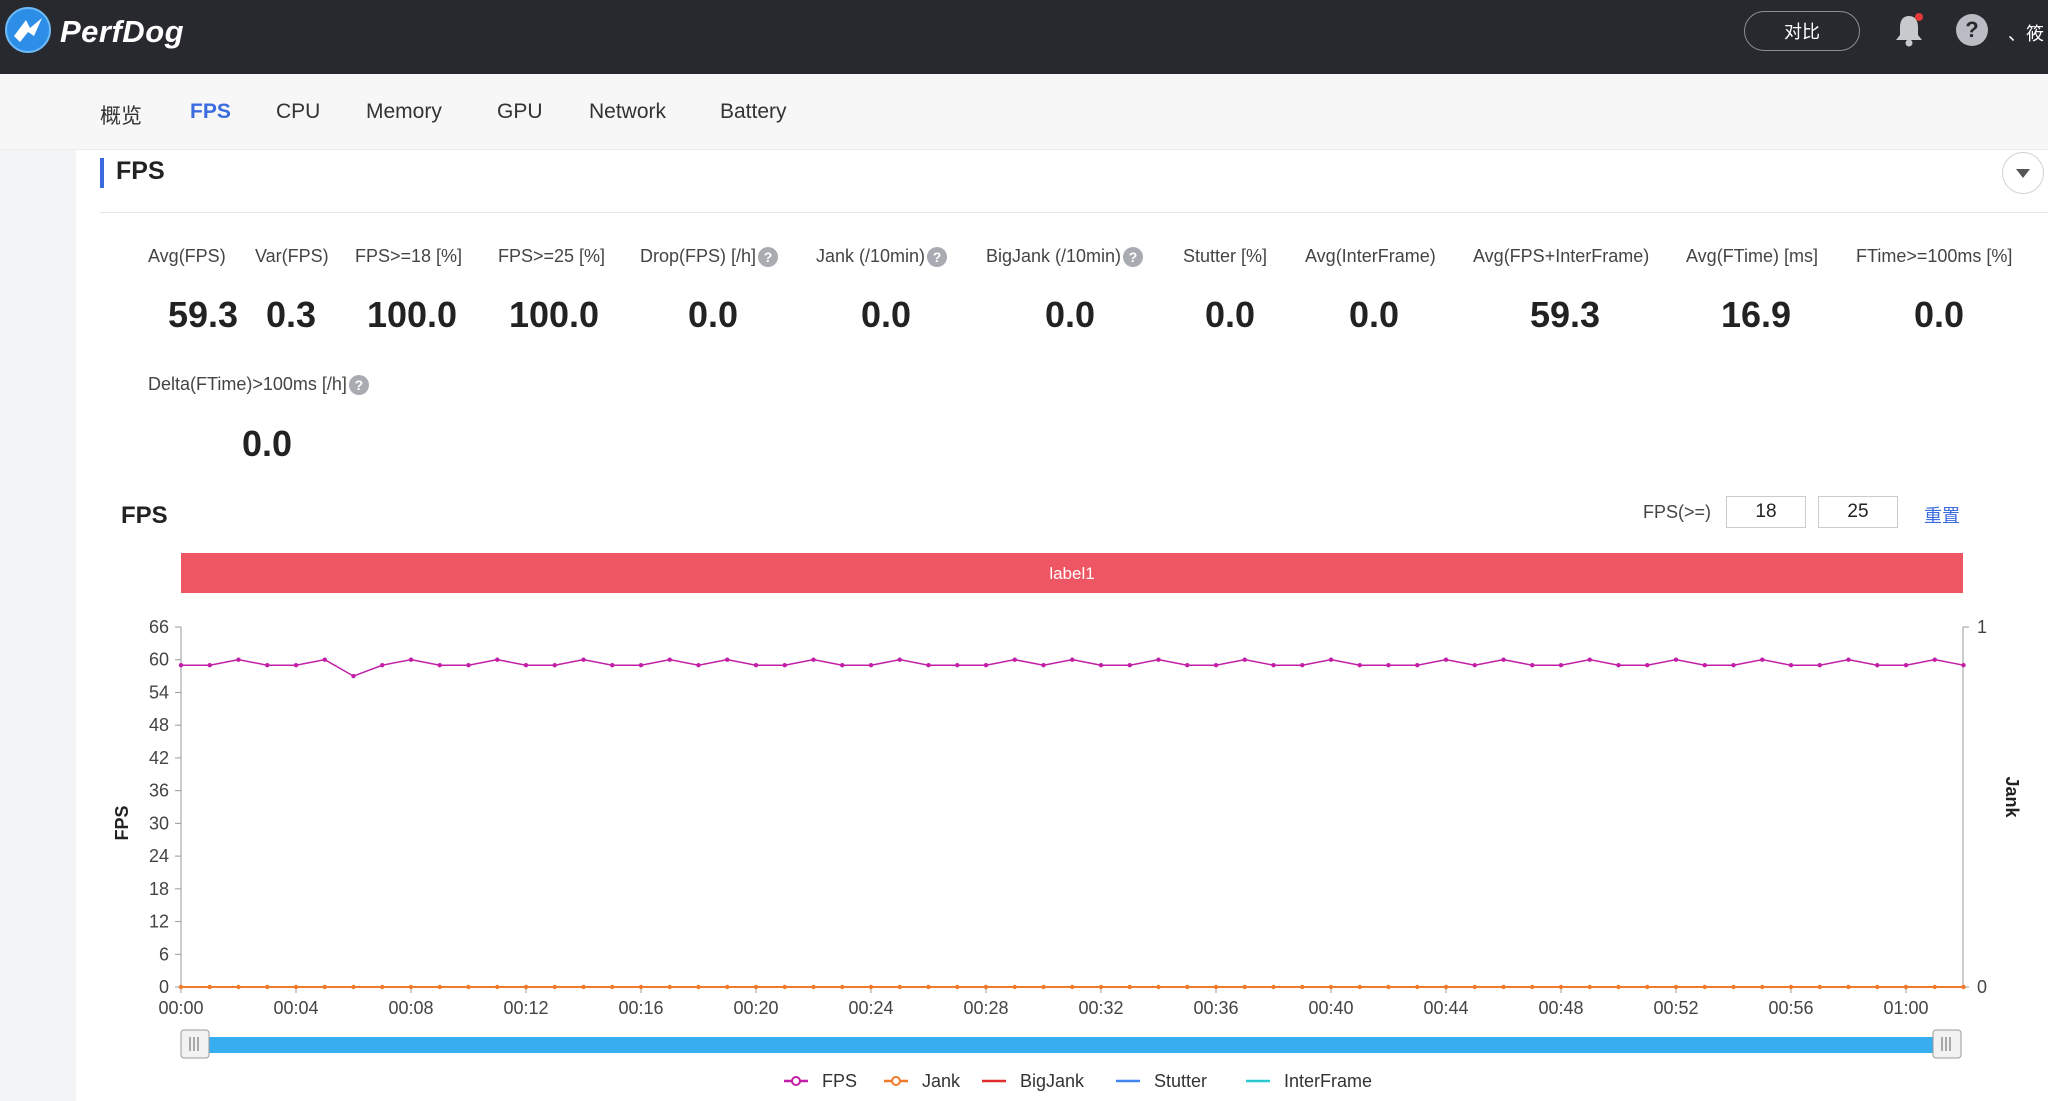 Image resolution: width=2048 pixels, height=1101 pixels. I want to click on slider-left-handle, so click(195, 1044).